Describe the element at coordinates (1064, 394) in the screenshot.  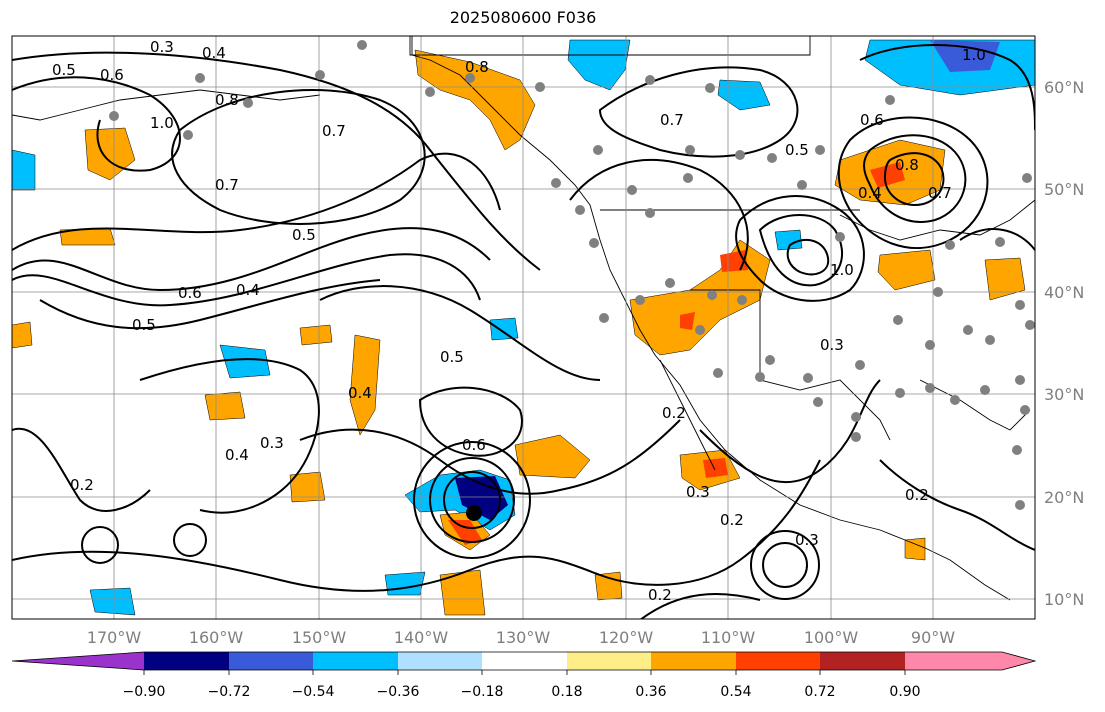
I see `lat-label: 30°N` at that location.